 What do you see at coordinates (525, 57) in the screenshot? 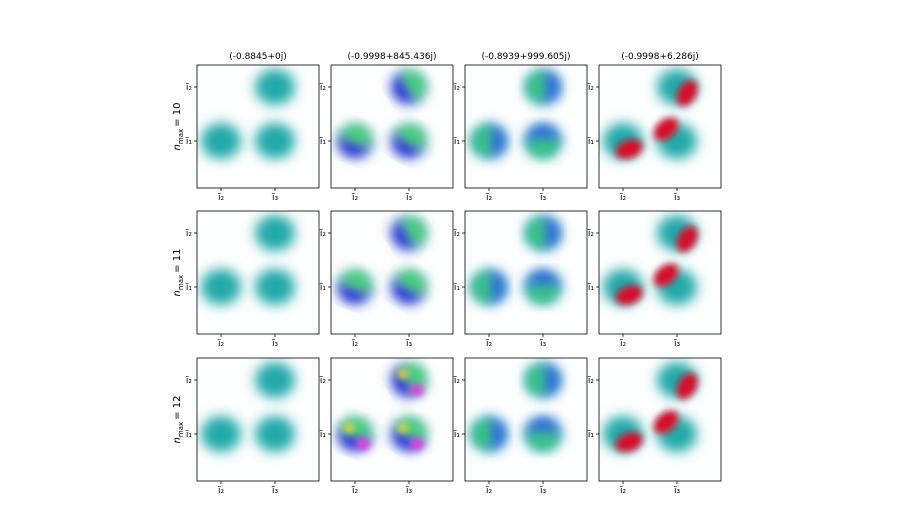
I see `column-title: (-0.8939+999.605j)` at bounding box center [525, 57].